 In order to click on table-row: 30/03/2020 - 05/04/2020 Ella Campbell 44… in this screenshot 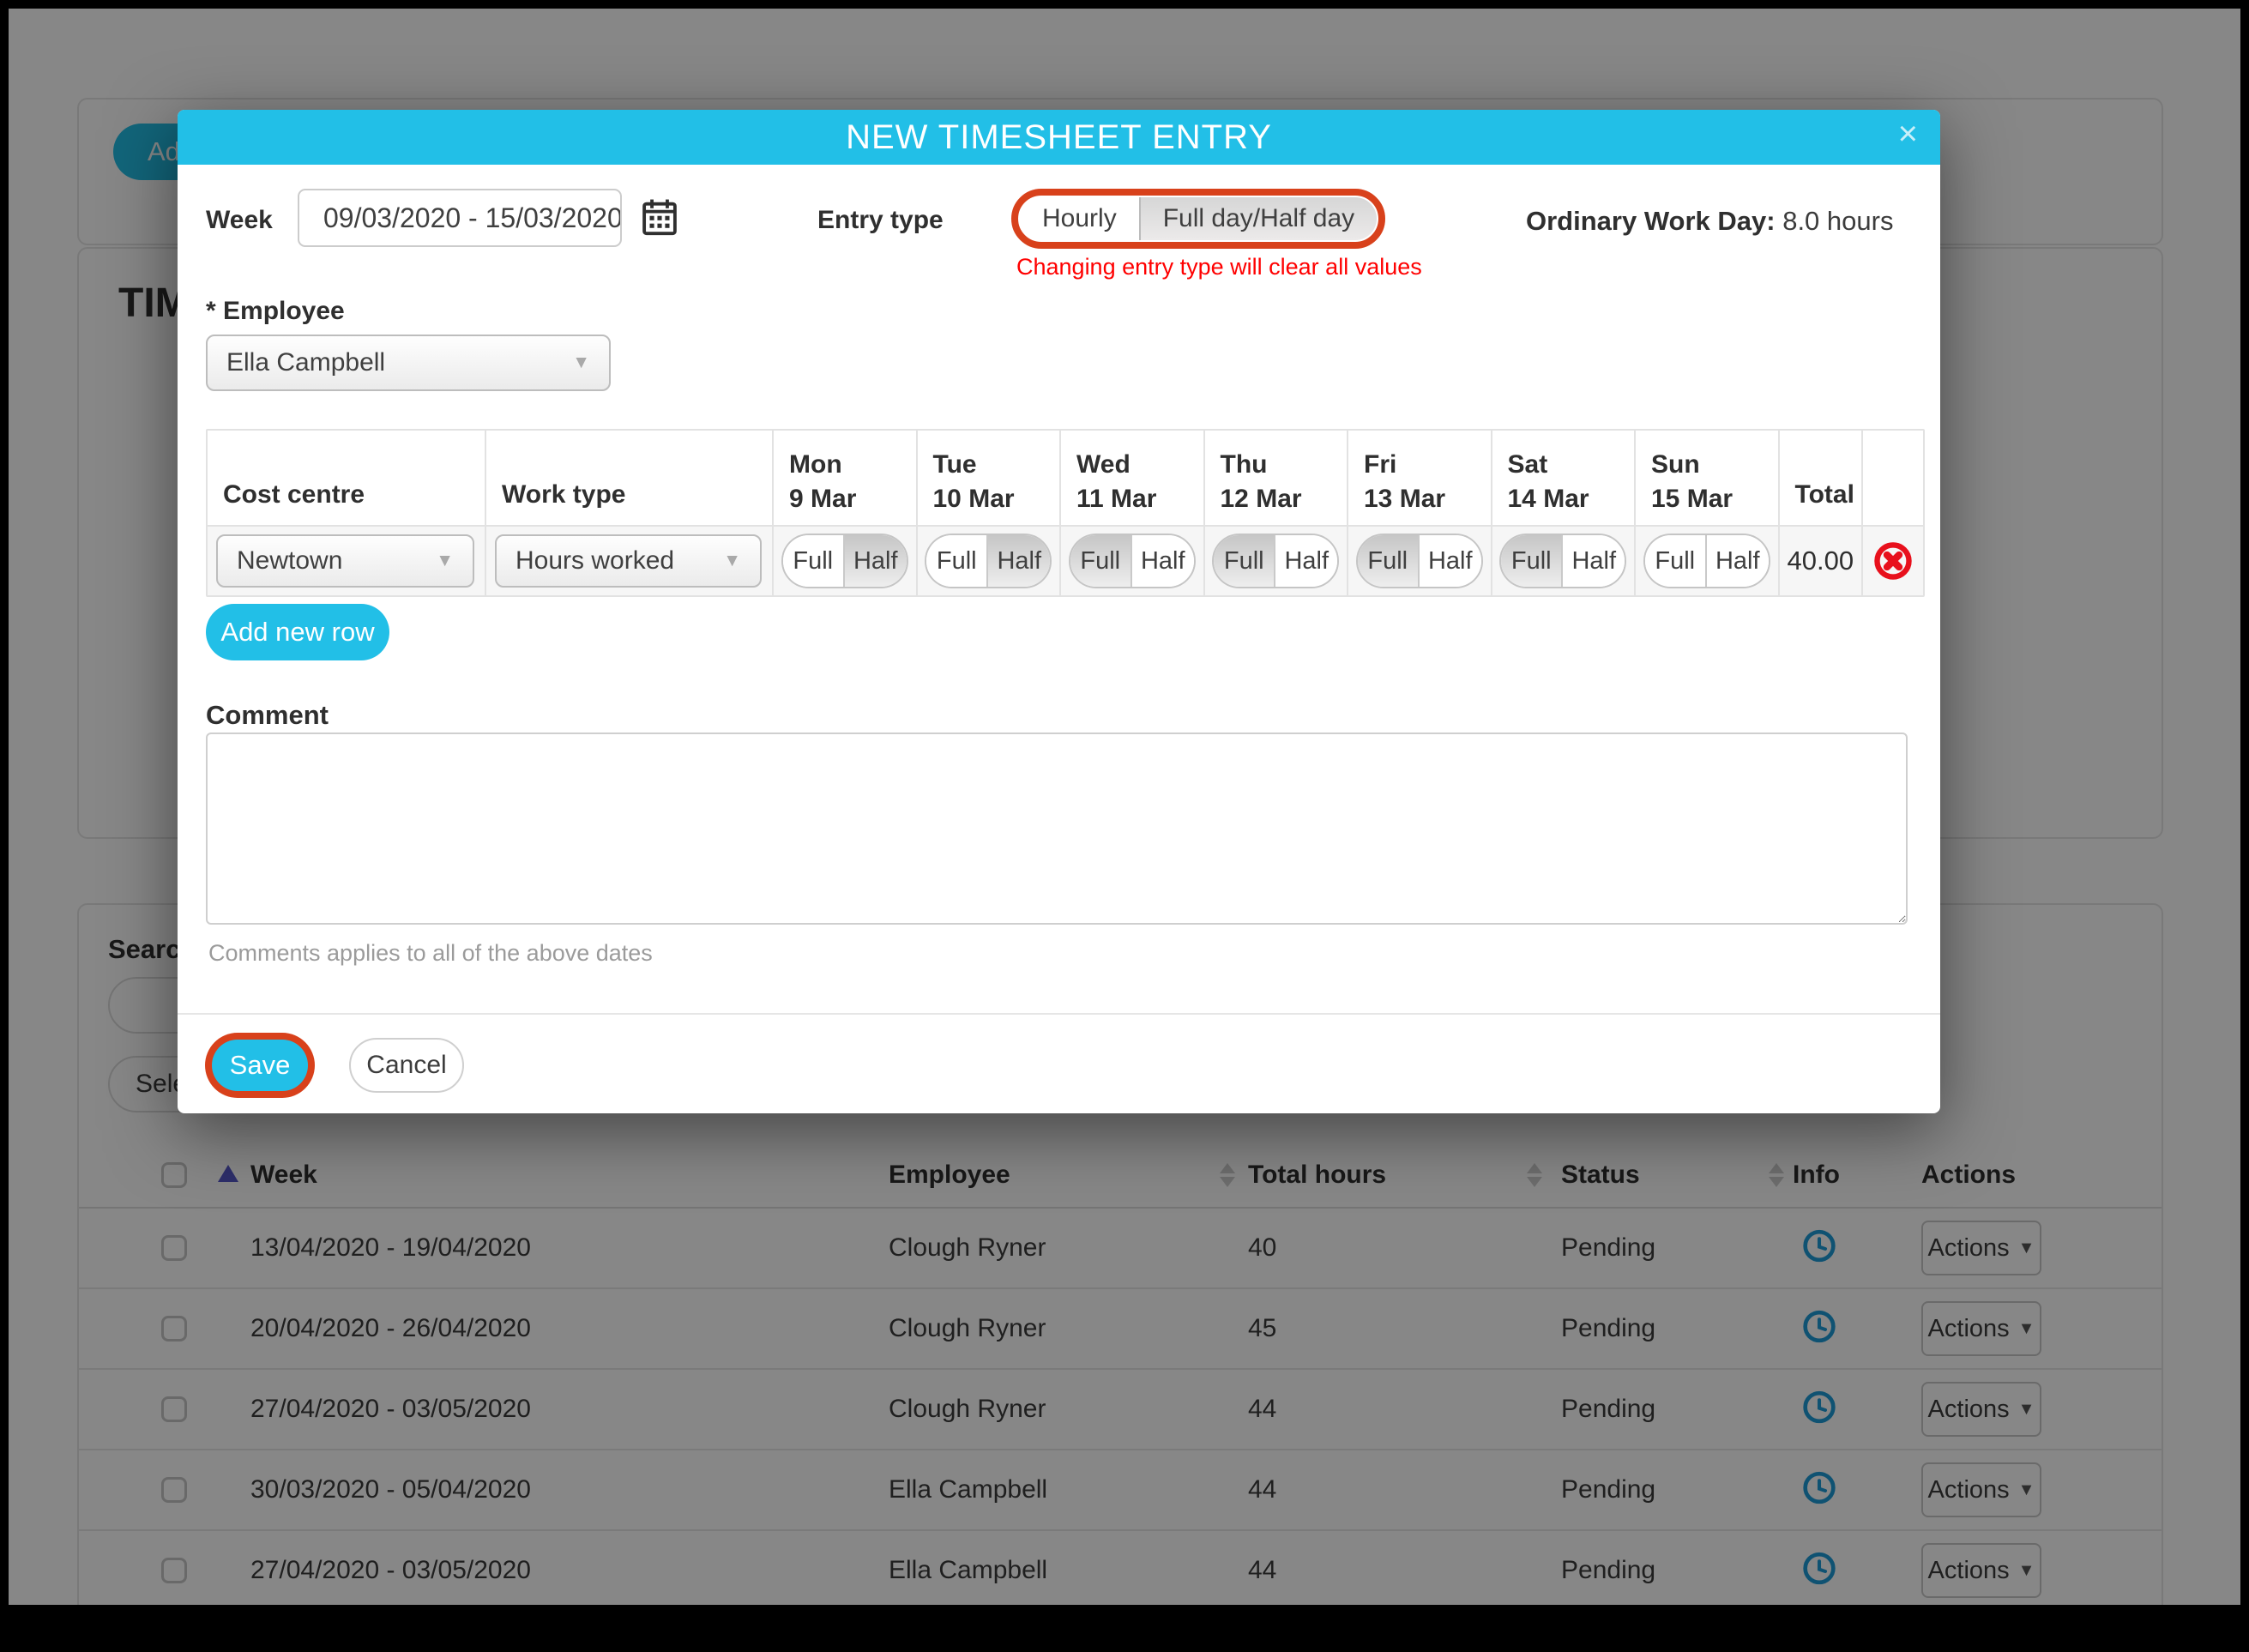, I will do `click(1120, 1490)`.